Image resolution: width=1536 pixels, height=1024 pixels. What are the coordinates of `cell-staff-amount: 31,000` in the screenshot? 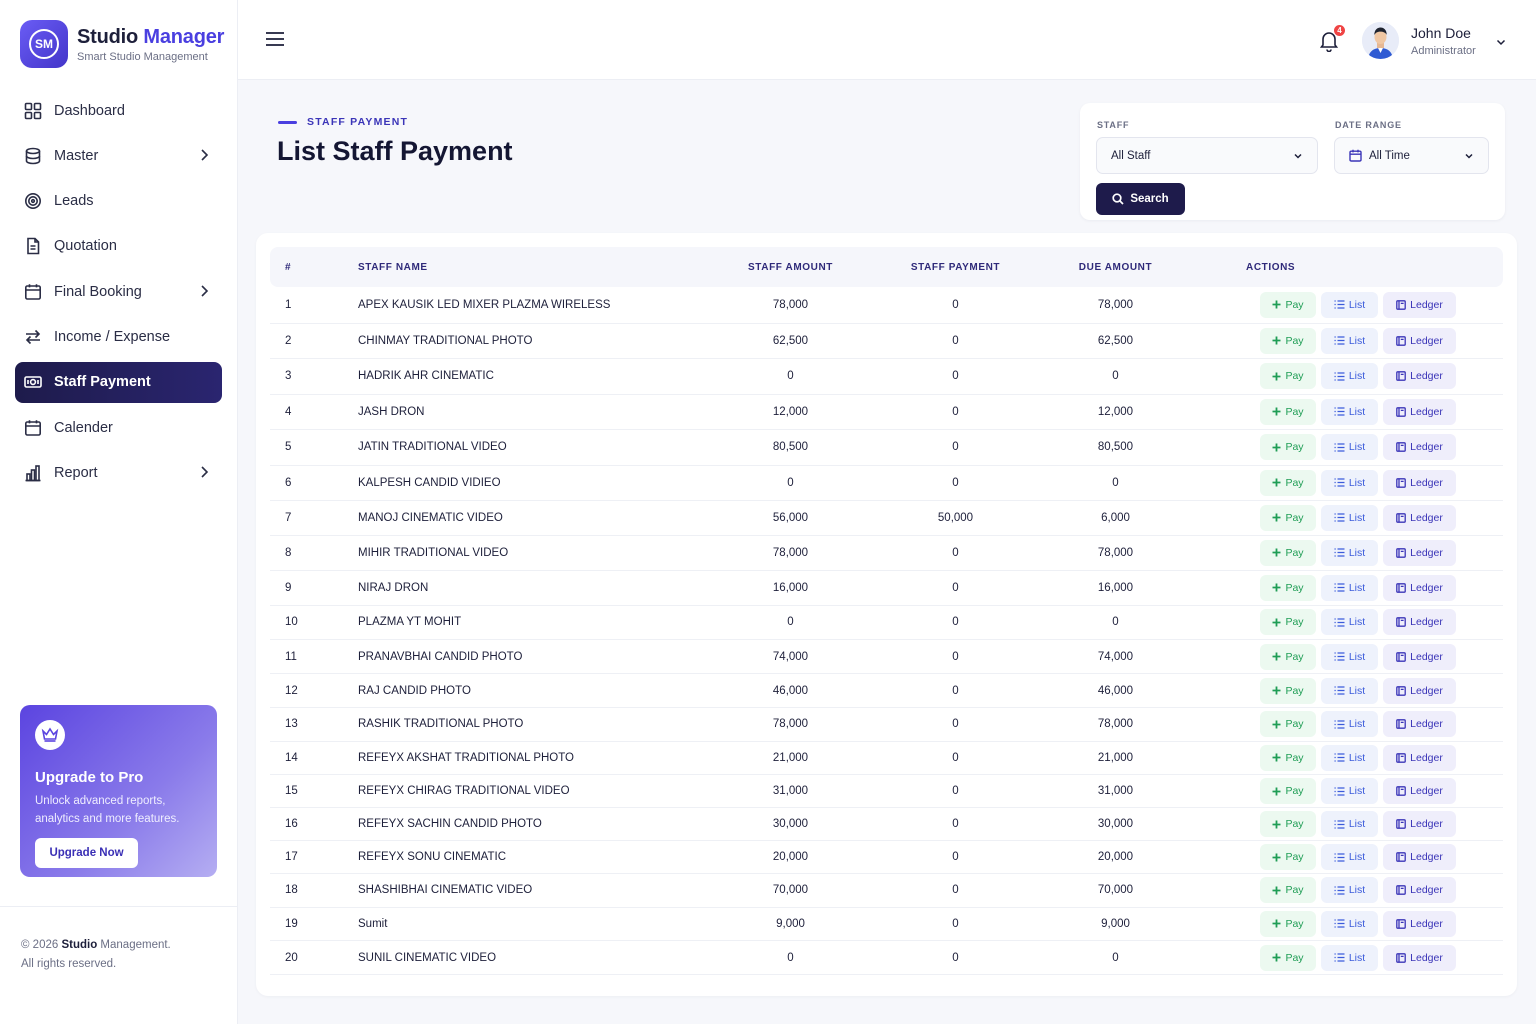 It's located at (790, 791).